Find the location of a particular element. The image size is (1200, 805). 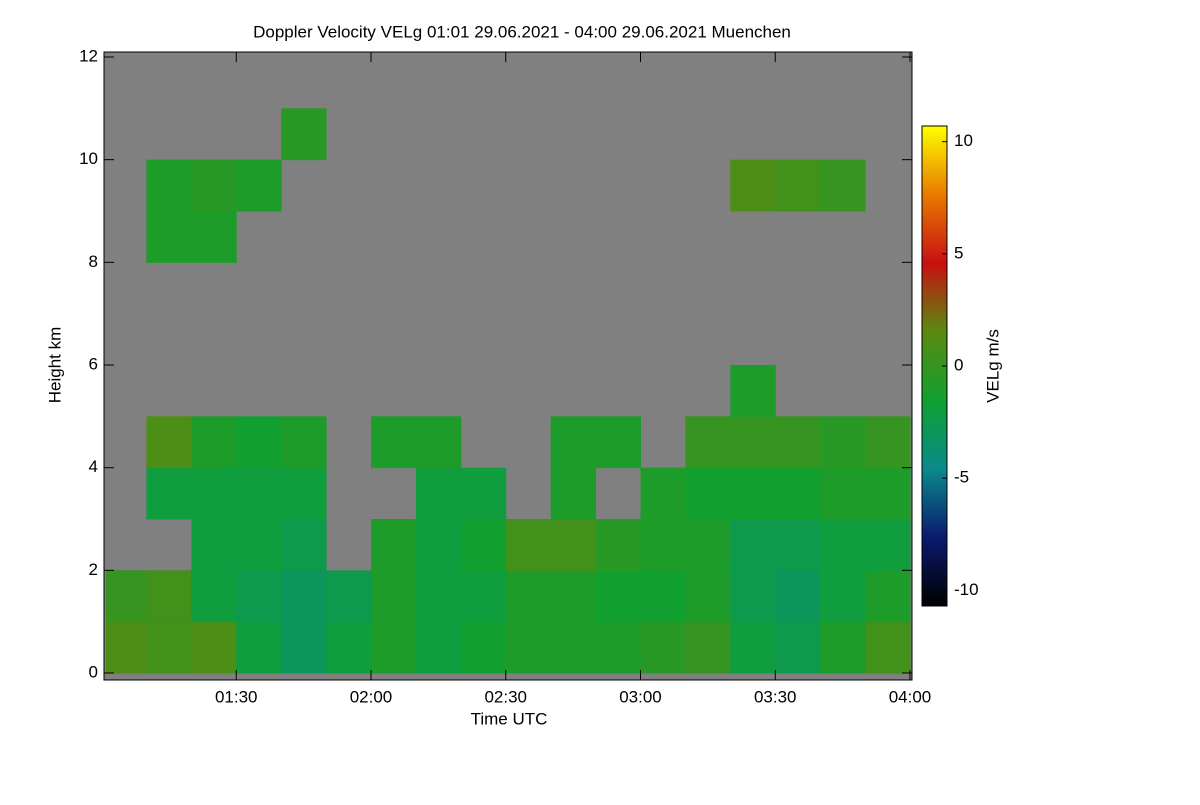

y-tick-label: 6 is located at coordinates (93, 363).